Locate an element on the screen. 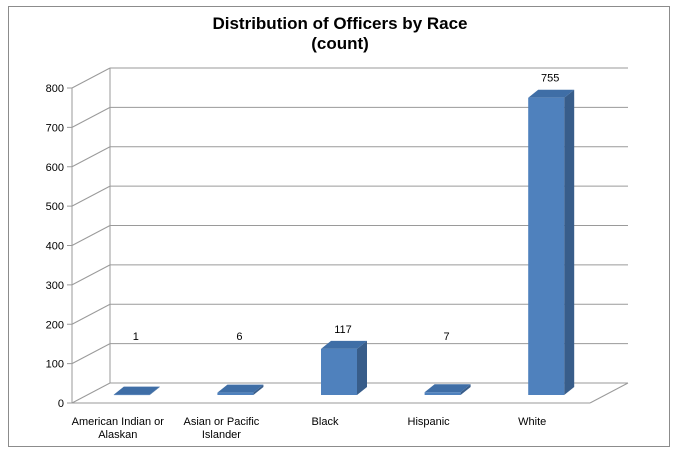 The image size is (680, 454). data-label: 755 is located at coordinates (550, 79).